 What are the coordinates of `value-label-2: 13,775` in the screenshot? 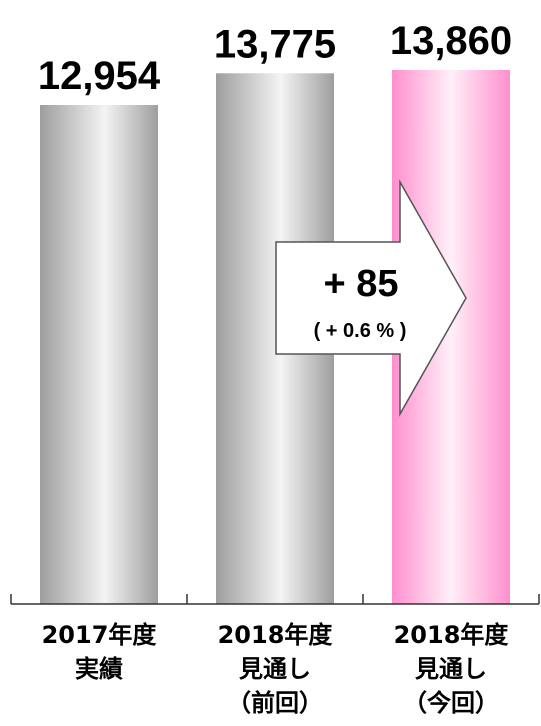 It's located at (275, 44).